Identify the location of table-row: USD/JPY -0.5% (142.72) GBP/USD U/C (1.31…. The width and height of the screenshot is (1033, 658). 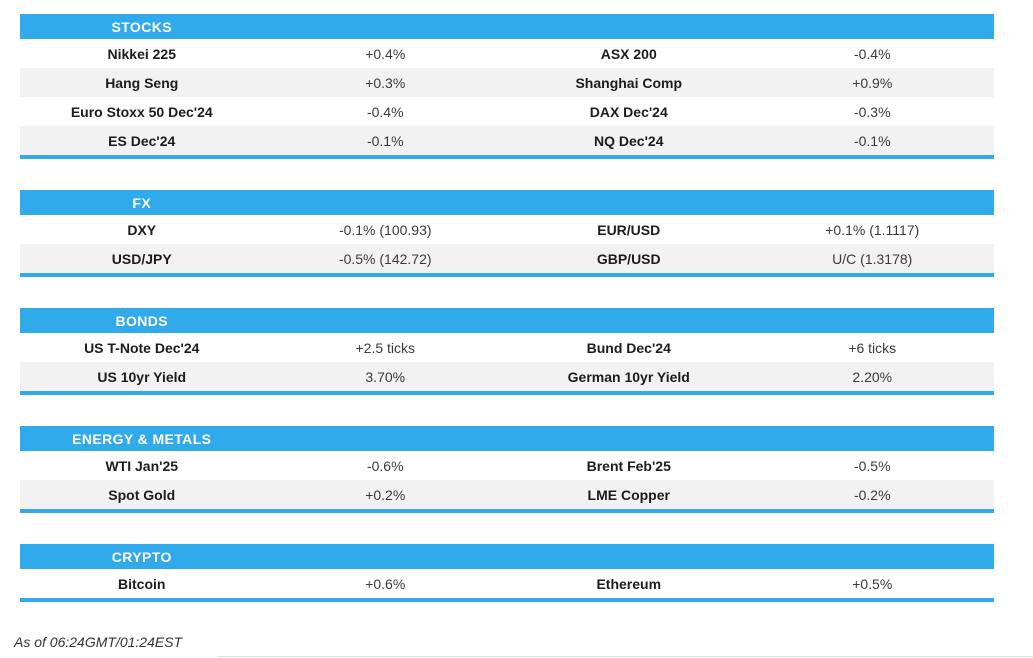
(507, 258).